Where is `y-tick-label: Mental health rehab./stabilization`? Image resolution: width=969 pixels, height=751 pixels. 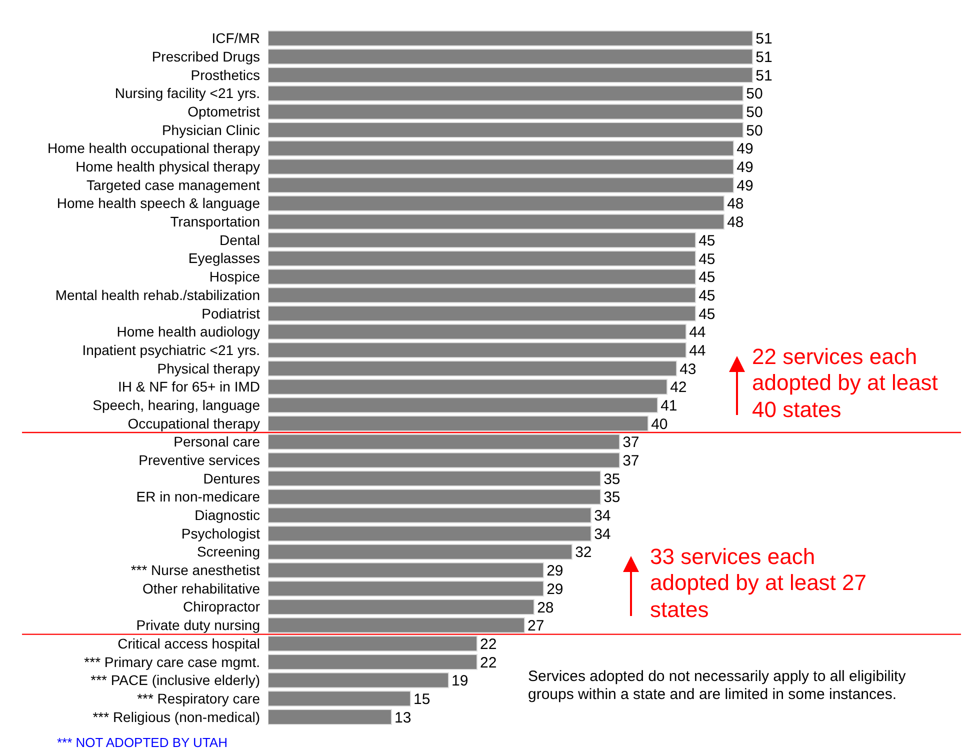
y-tick-label: Mental health rehab./stabilization is located at coordinates (157, 294).